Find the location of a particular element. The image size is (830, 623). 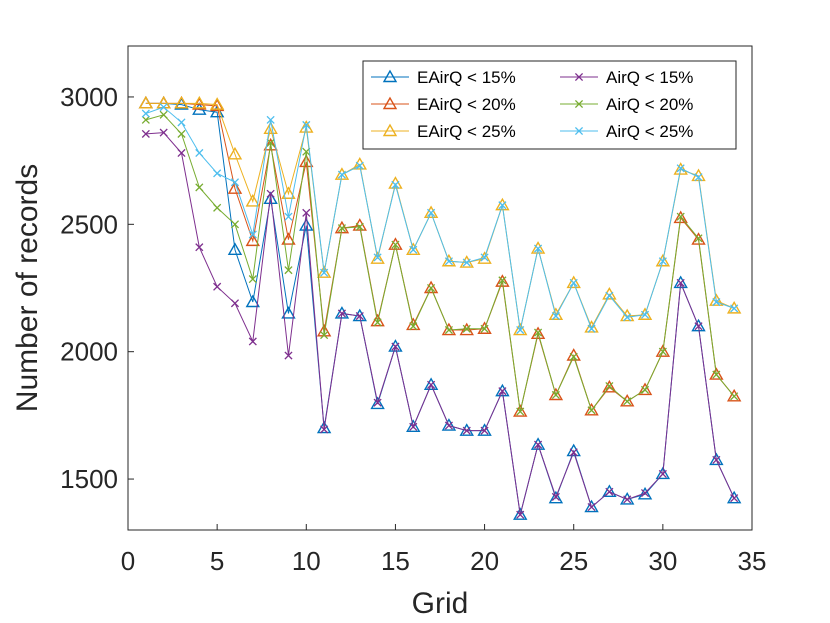

legend-label: AirQ < 20% is located at coordinates (649, 104).